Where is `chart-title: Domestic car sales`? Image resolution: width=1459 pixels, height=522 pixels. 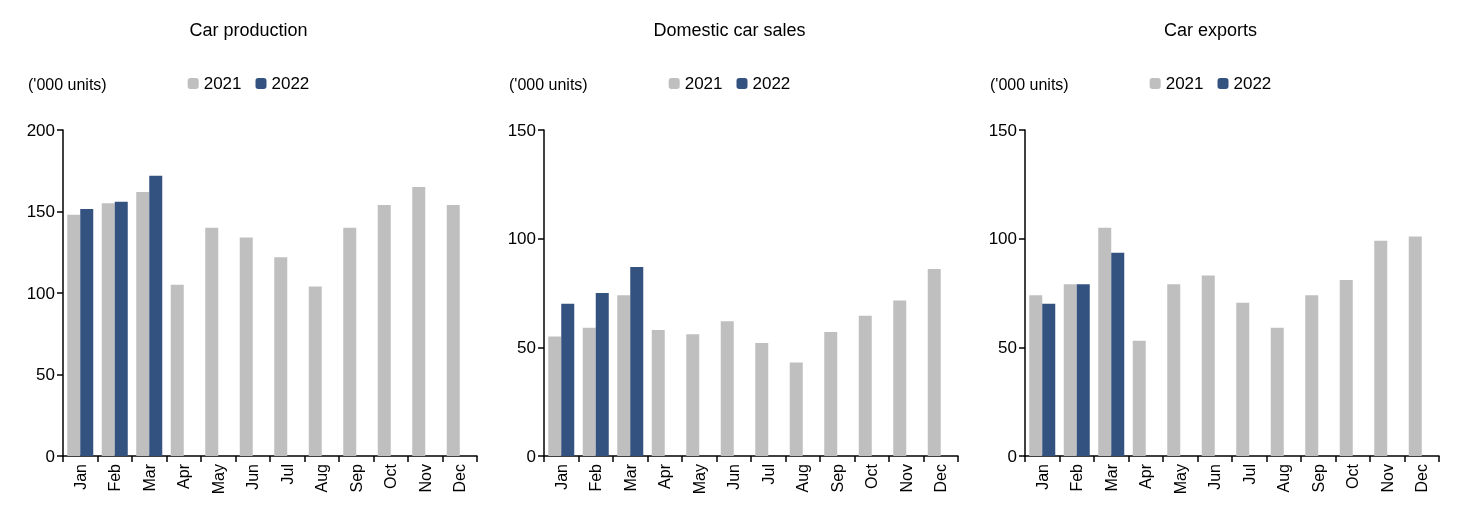 chart-title: Domestic car sales is located at coordinates (729, 30).